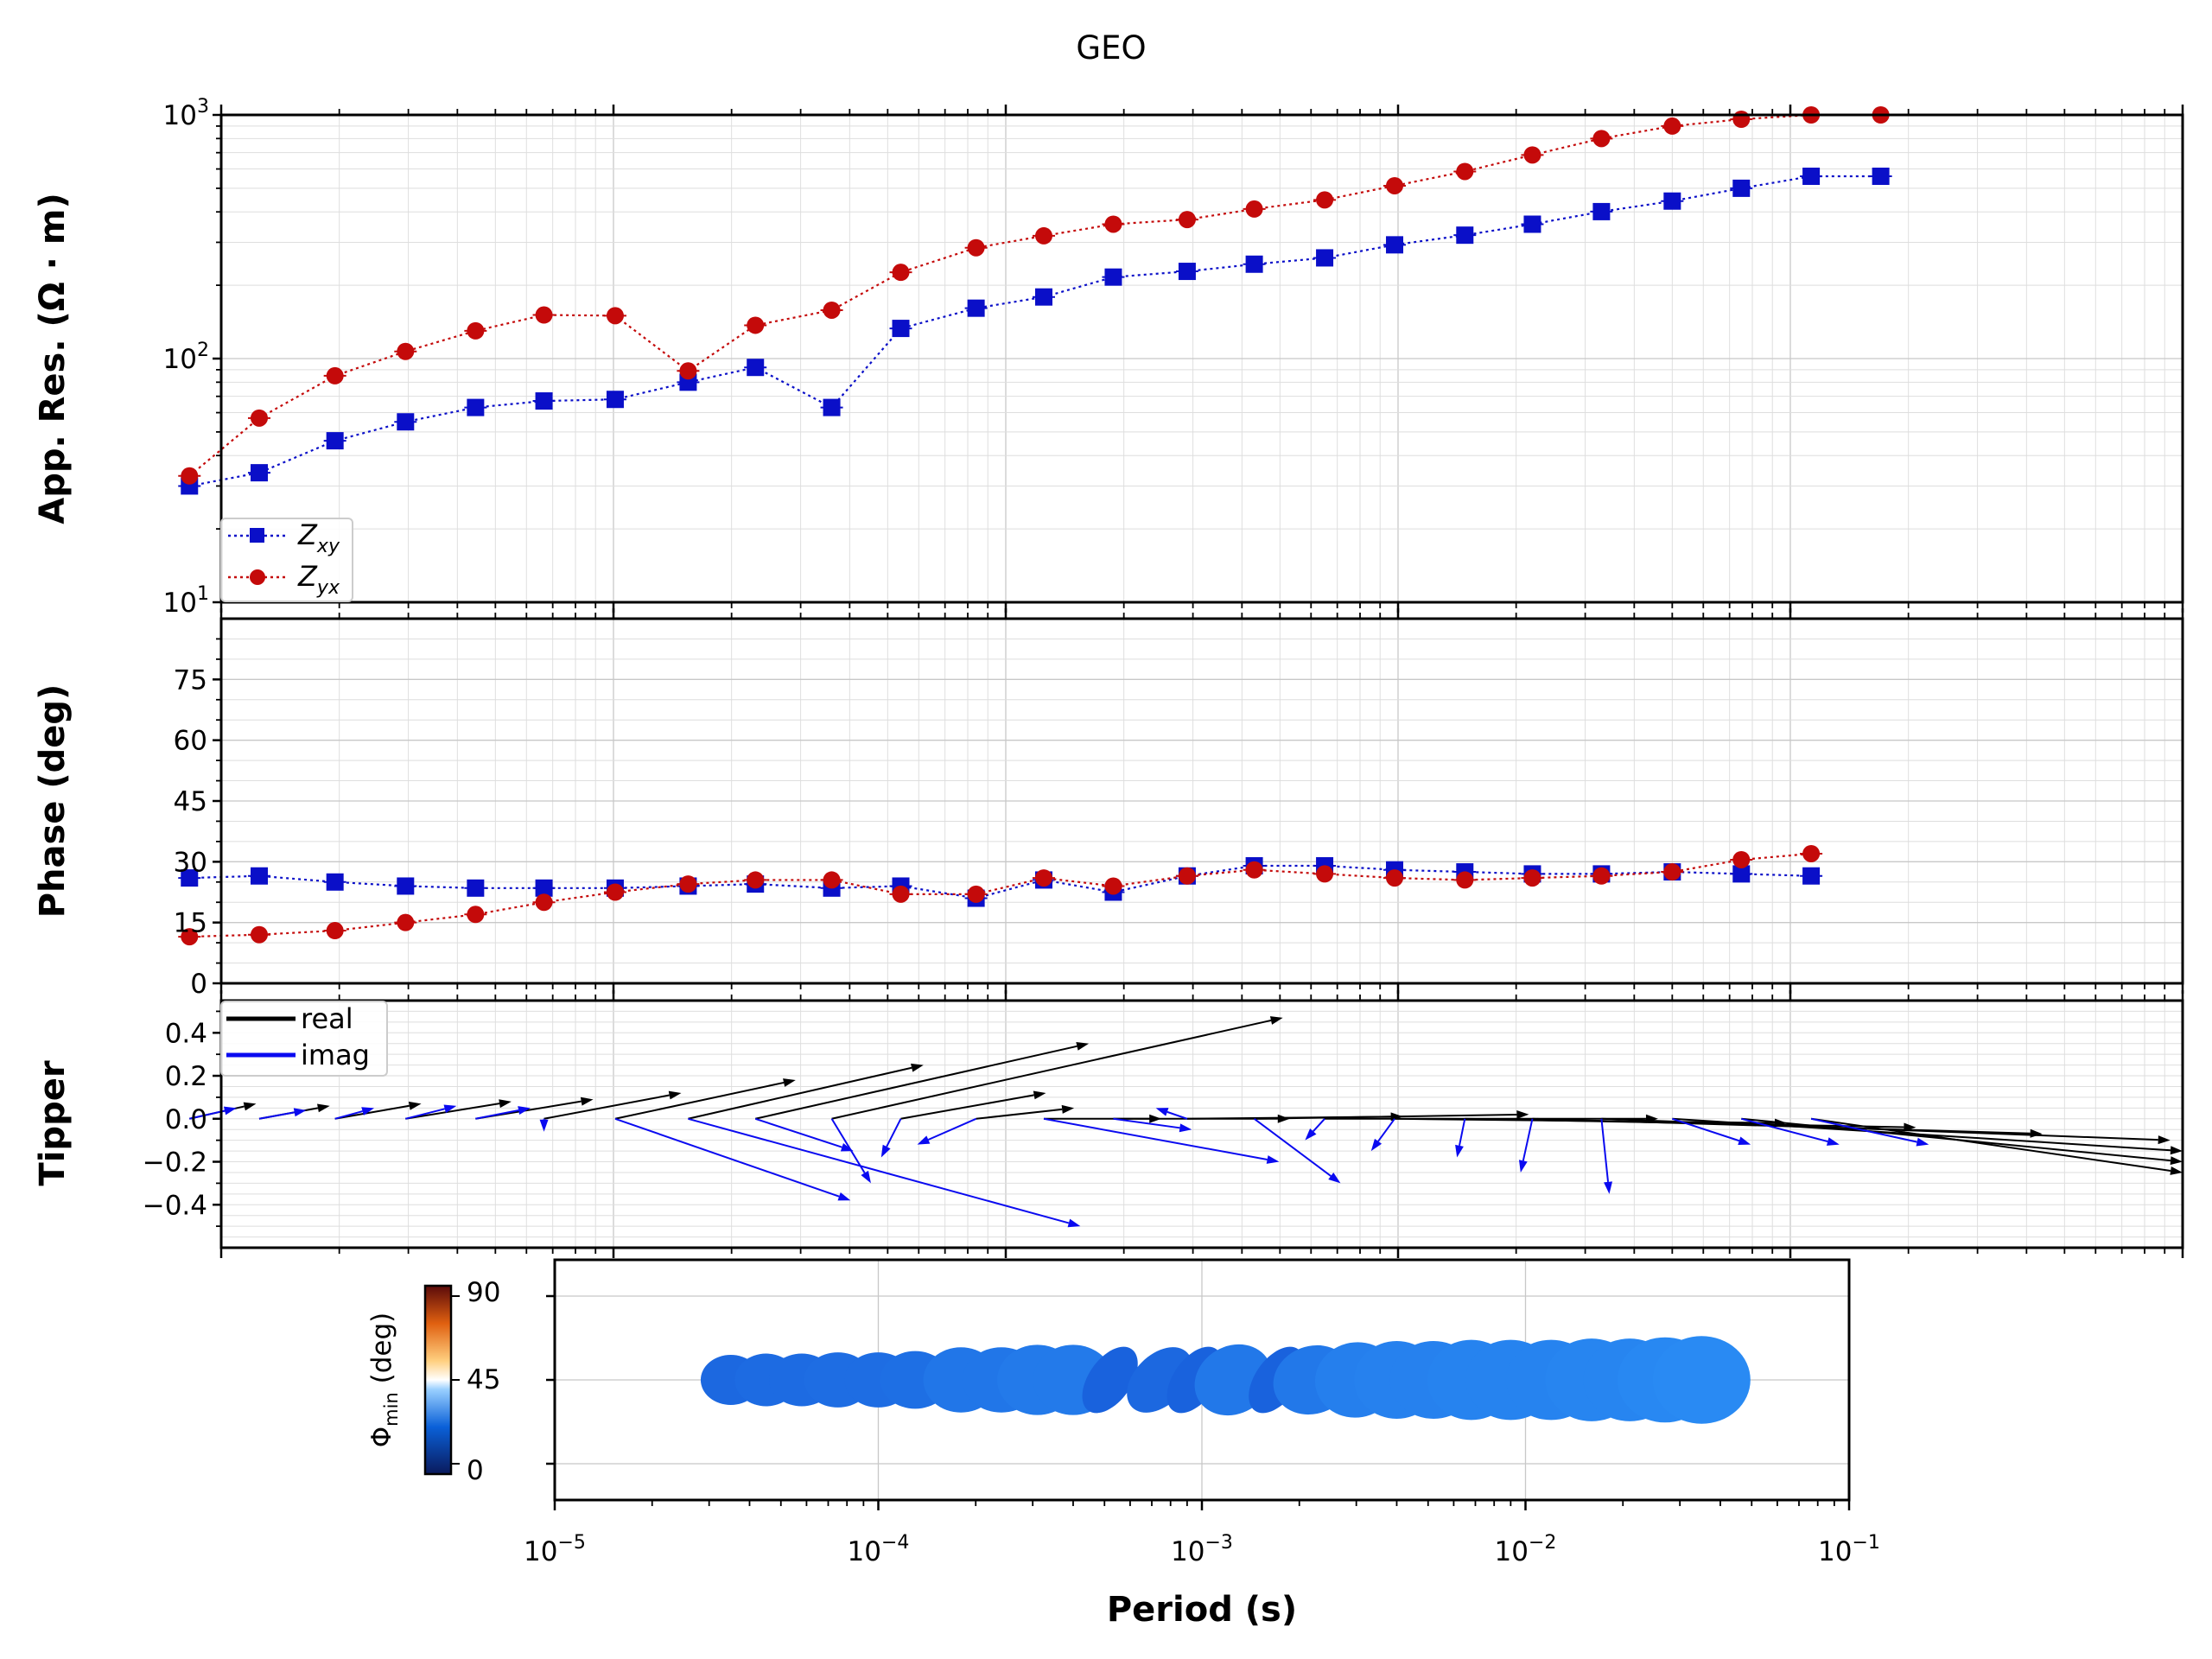  I want to click on phase-tensor-ellipses, so click(1225, 1380).